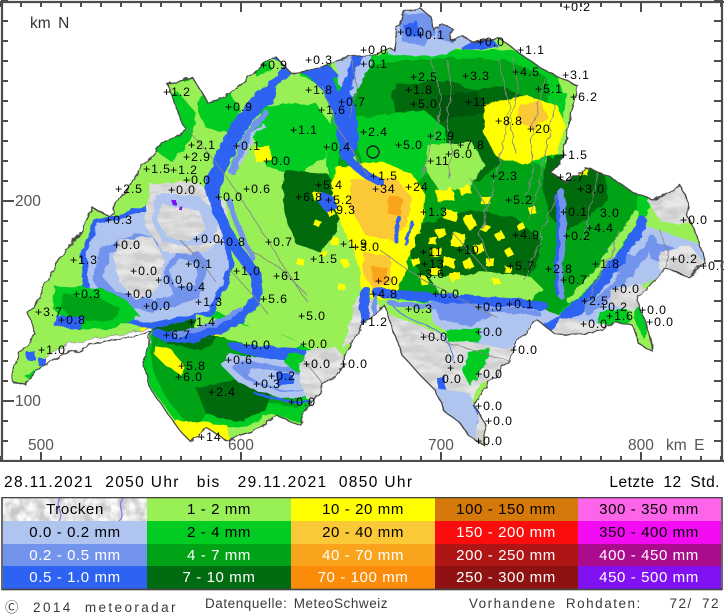 The image size is (724, 616). I want to click on svg-text: +9.3, so click(342, 210).